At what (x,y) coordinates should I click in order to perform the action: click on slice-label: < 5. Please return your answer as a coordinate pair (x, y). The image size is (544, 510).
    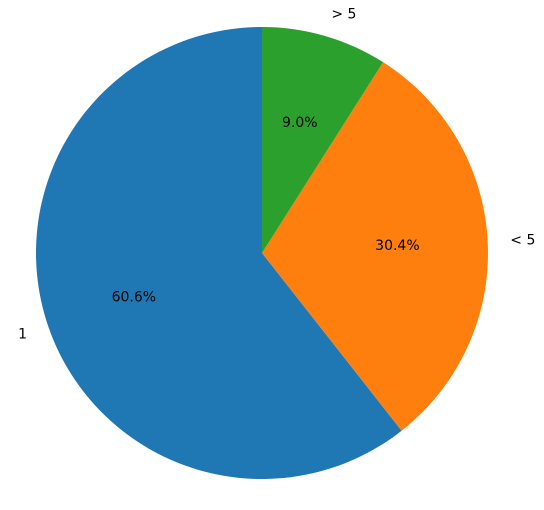
    Looking at the image, I should click on (522, 241).